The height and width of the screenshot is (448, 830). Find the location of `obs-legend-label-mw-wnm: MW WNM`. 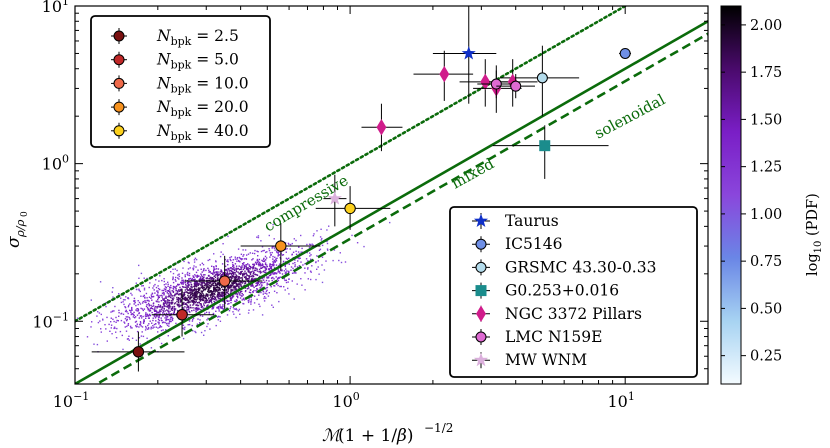

obs-legend-label-mw-wnm: MW WNM is located at coordinates (546, 360).